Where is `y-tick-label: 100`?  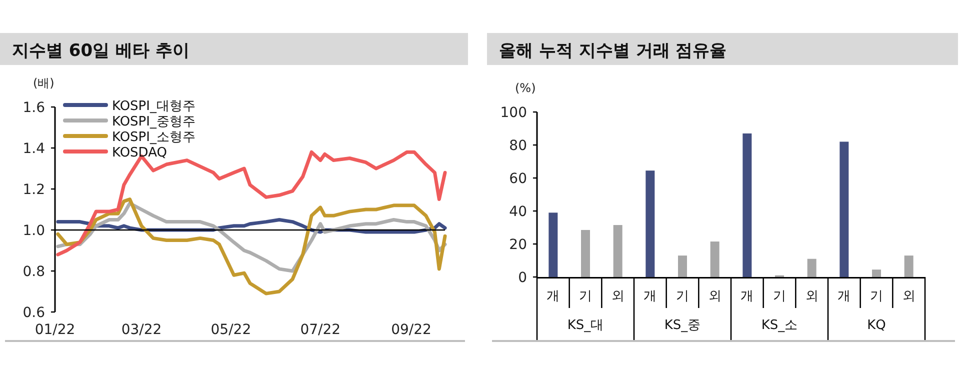
y-tick-label: 100 is located at coordinates (513, 113).